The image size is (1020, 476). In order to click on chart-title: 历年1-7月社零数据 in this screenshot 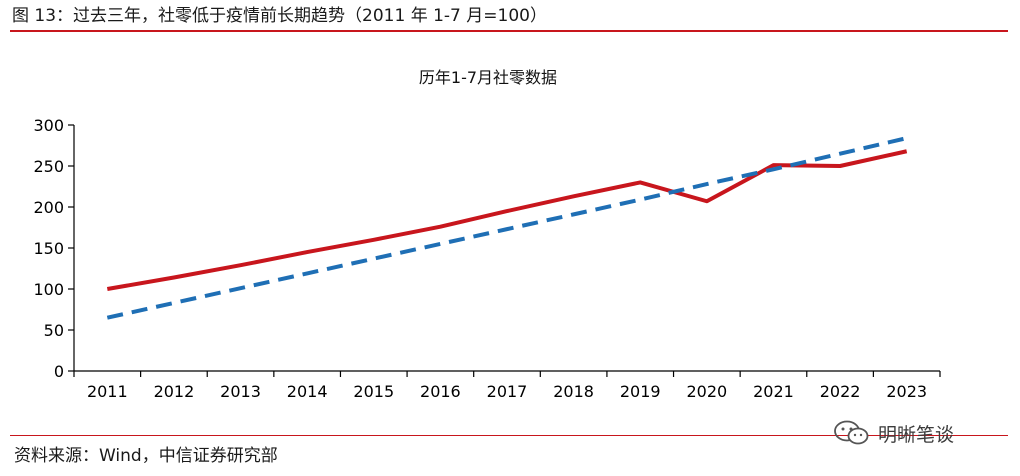, I will do `click(488, 77)`.